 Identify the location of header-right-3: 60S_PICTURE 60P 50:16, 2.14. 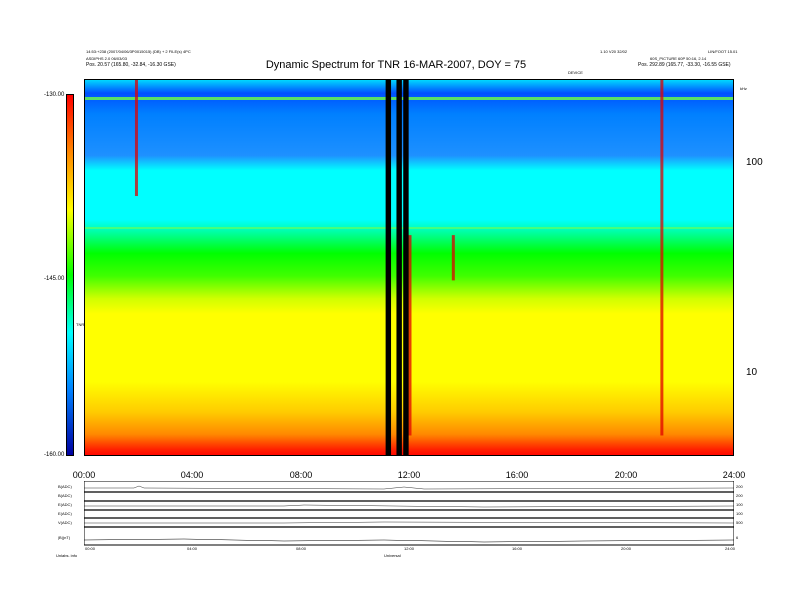
(678, 58).